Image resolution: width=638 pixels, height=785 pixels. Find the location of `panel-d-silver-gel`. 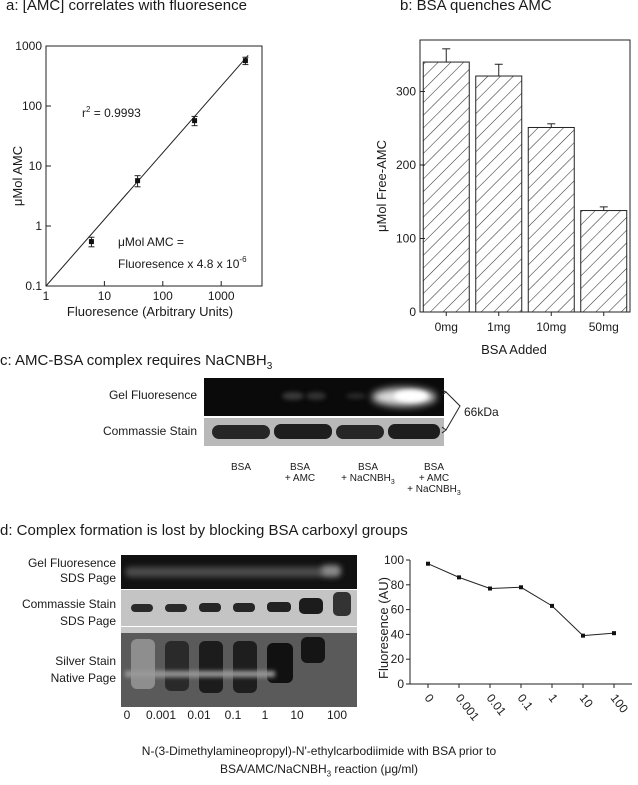

panel-d-silver-gel is located at coordinates (239, 667).